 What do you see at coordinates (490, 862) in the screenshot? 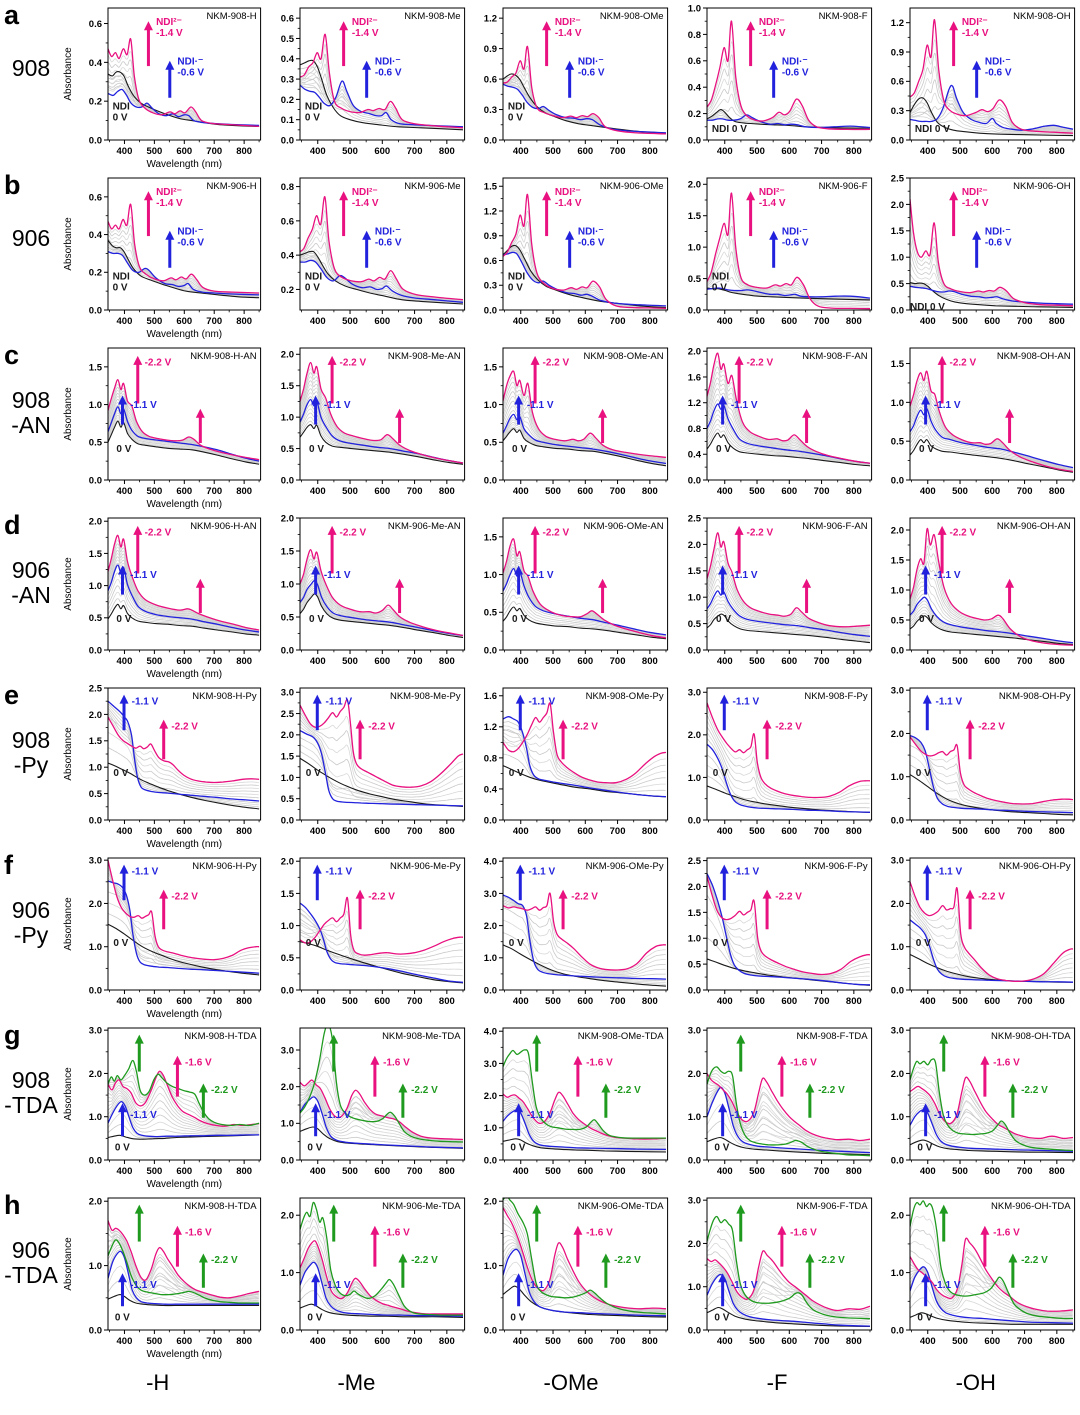
I see `y-tick-label: 4.0` at bounding box center [490, 862].